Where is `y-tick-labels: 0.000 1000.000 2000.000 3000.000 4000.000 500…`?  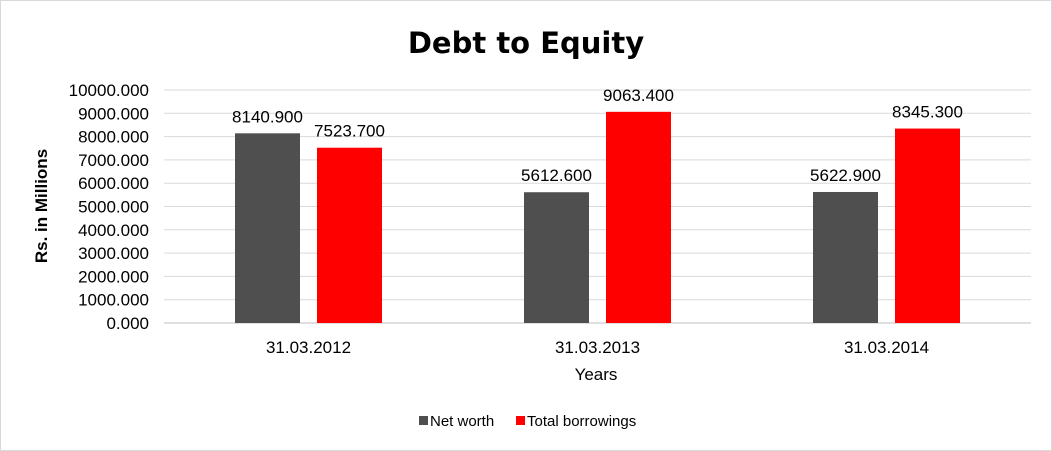 y-tick-labels: 0.000 1000.000 2000.000 3000.000 4000.000 500… is located at coordinates (109, 207).